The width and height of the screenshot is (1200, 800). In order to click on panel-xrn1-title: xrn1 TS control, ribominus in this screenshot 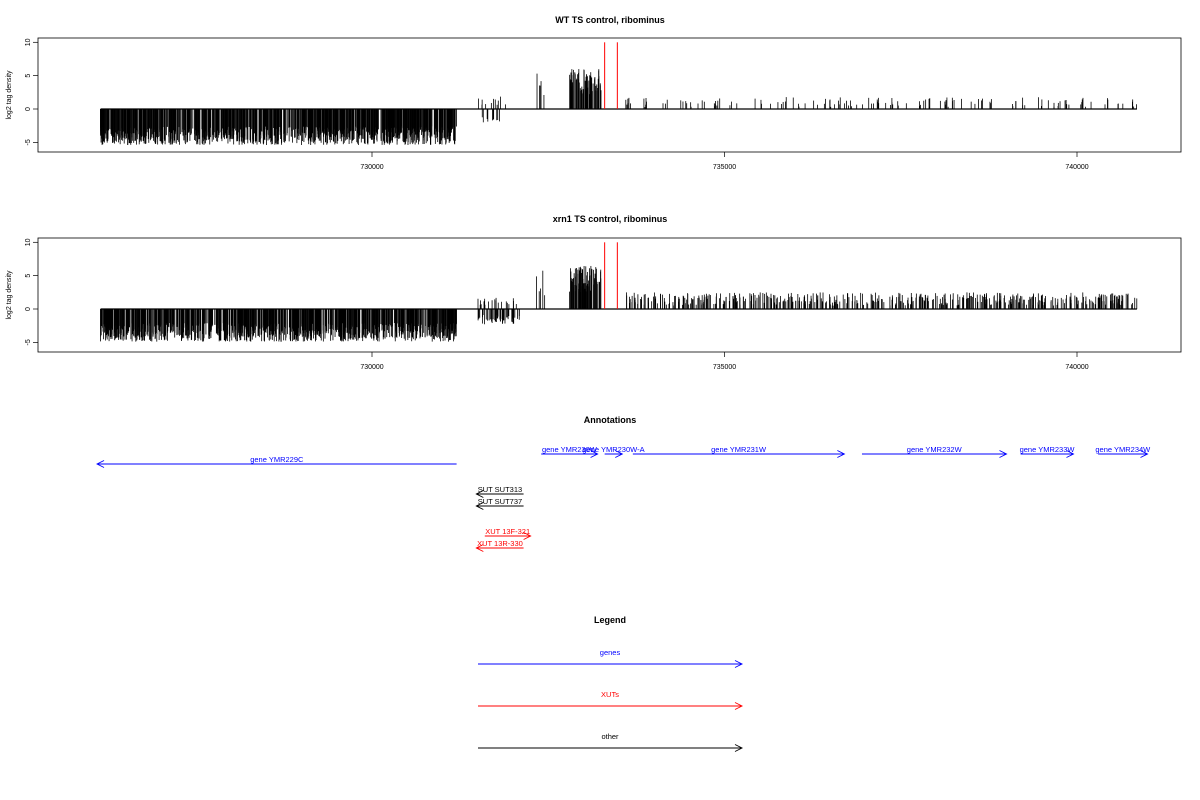, I will do `click(610, 219)`.